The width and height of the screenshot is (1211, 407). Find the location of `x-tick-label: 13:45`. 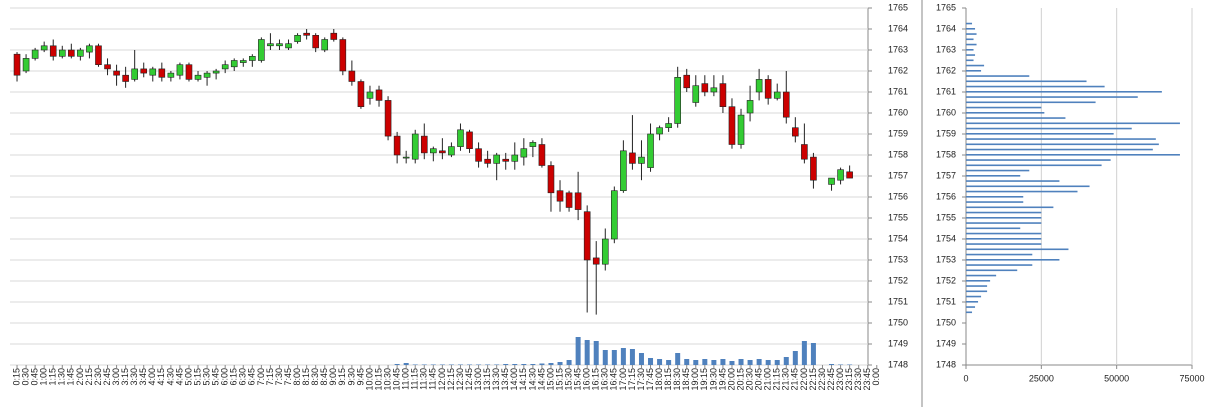

x-tick-label: 13:45 is located at coordinates (505, 379).